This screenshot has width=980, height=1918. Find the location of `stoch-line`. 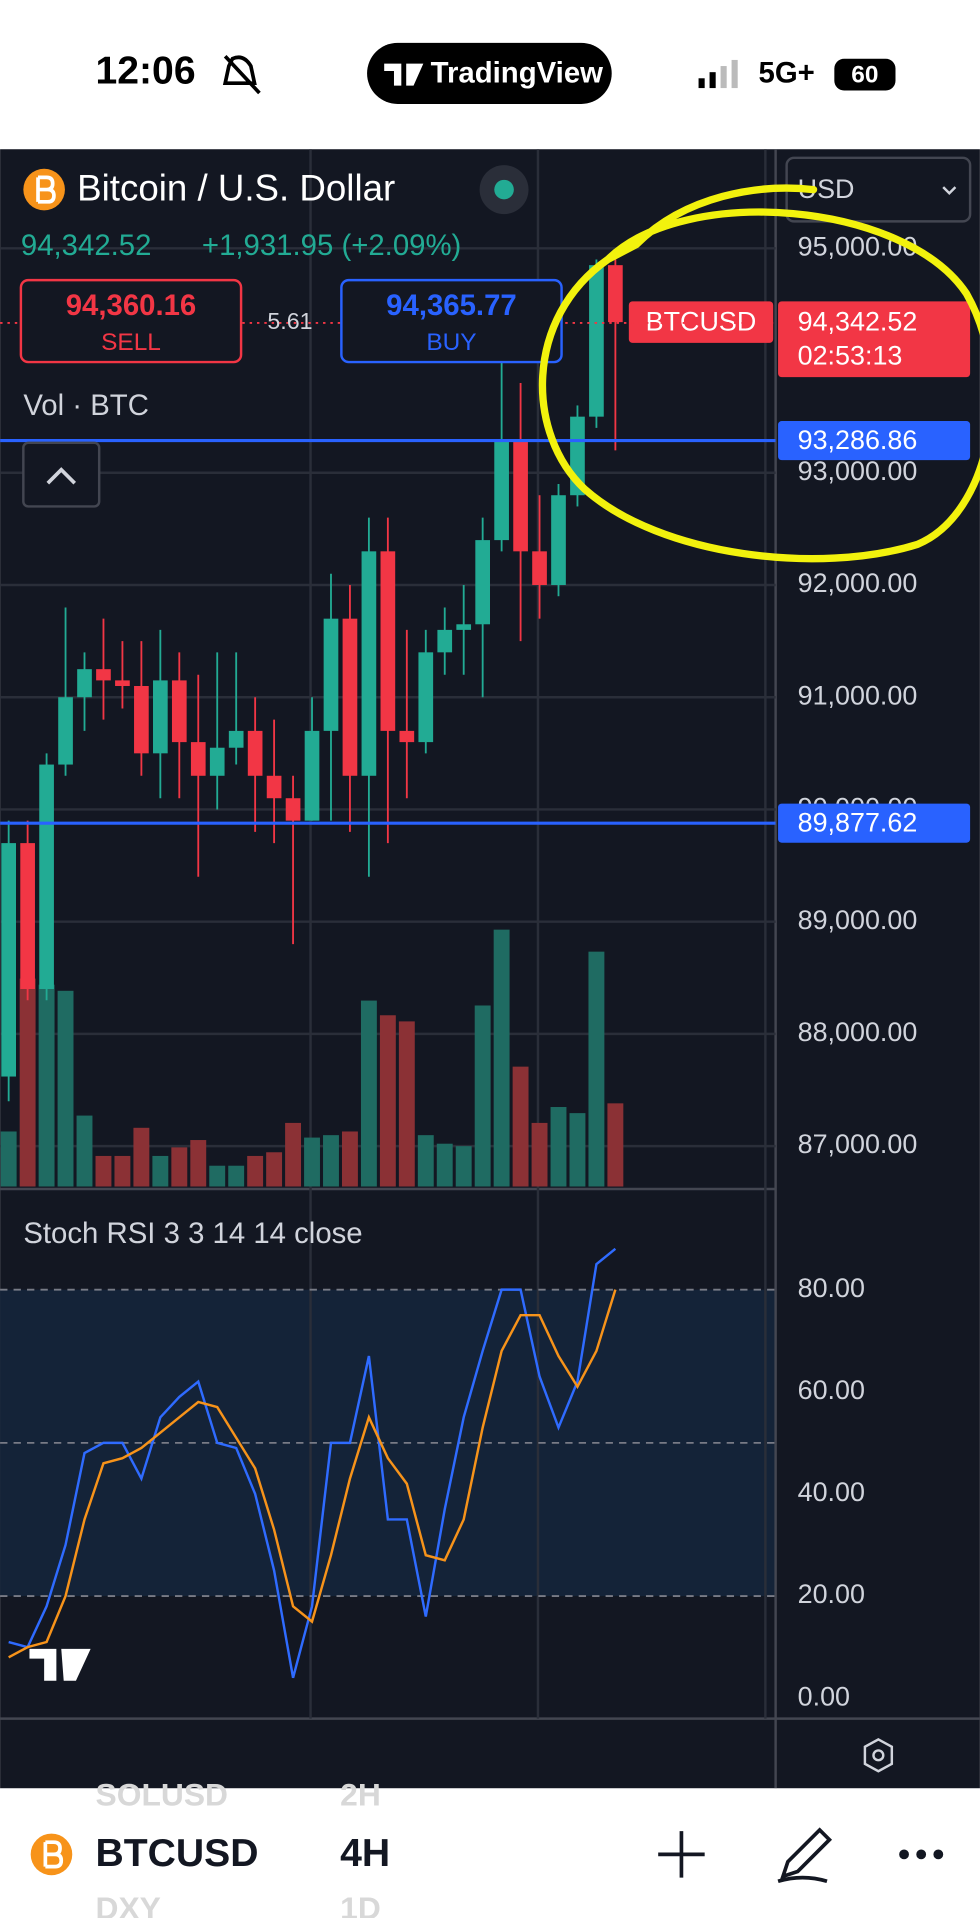

stoch-line is located at coordinates (312, 1474).